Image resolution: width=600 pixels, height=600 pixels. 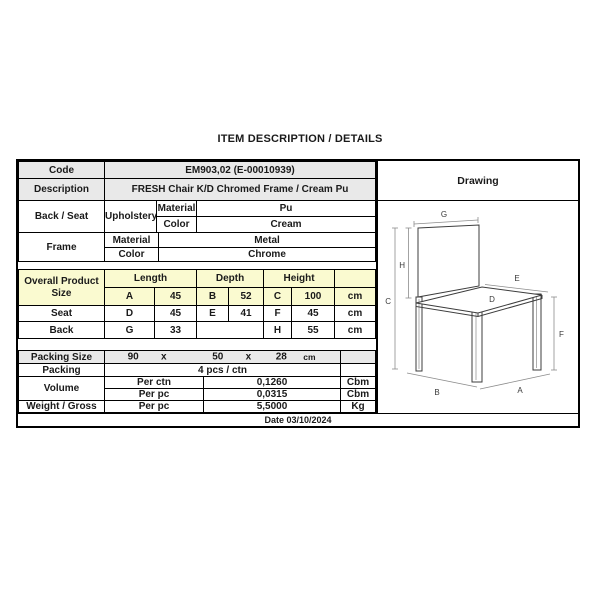 What do you see at coordinates (436, 392) in the screenshot?
I see `dim-label-b: B` at bounding box center [436, 392].